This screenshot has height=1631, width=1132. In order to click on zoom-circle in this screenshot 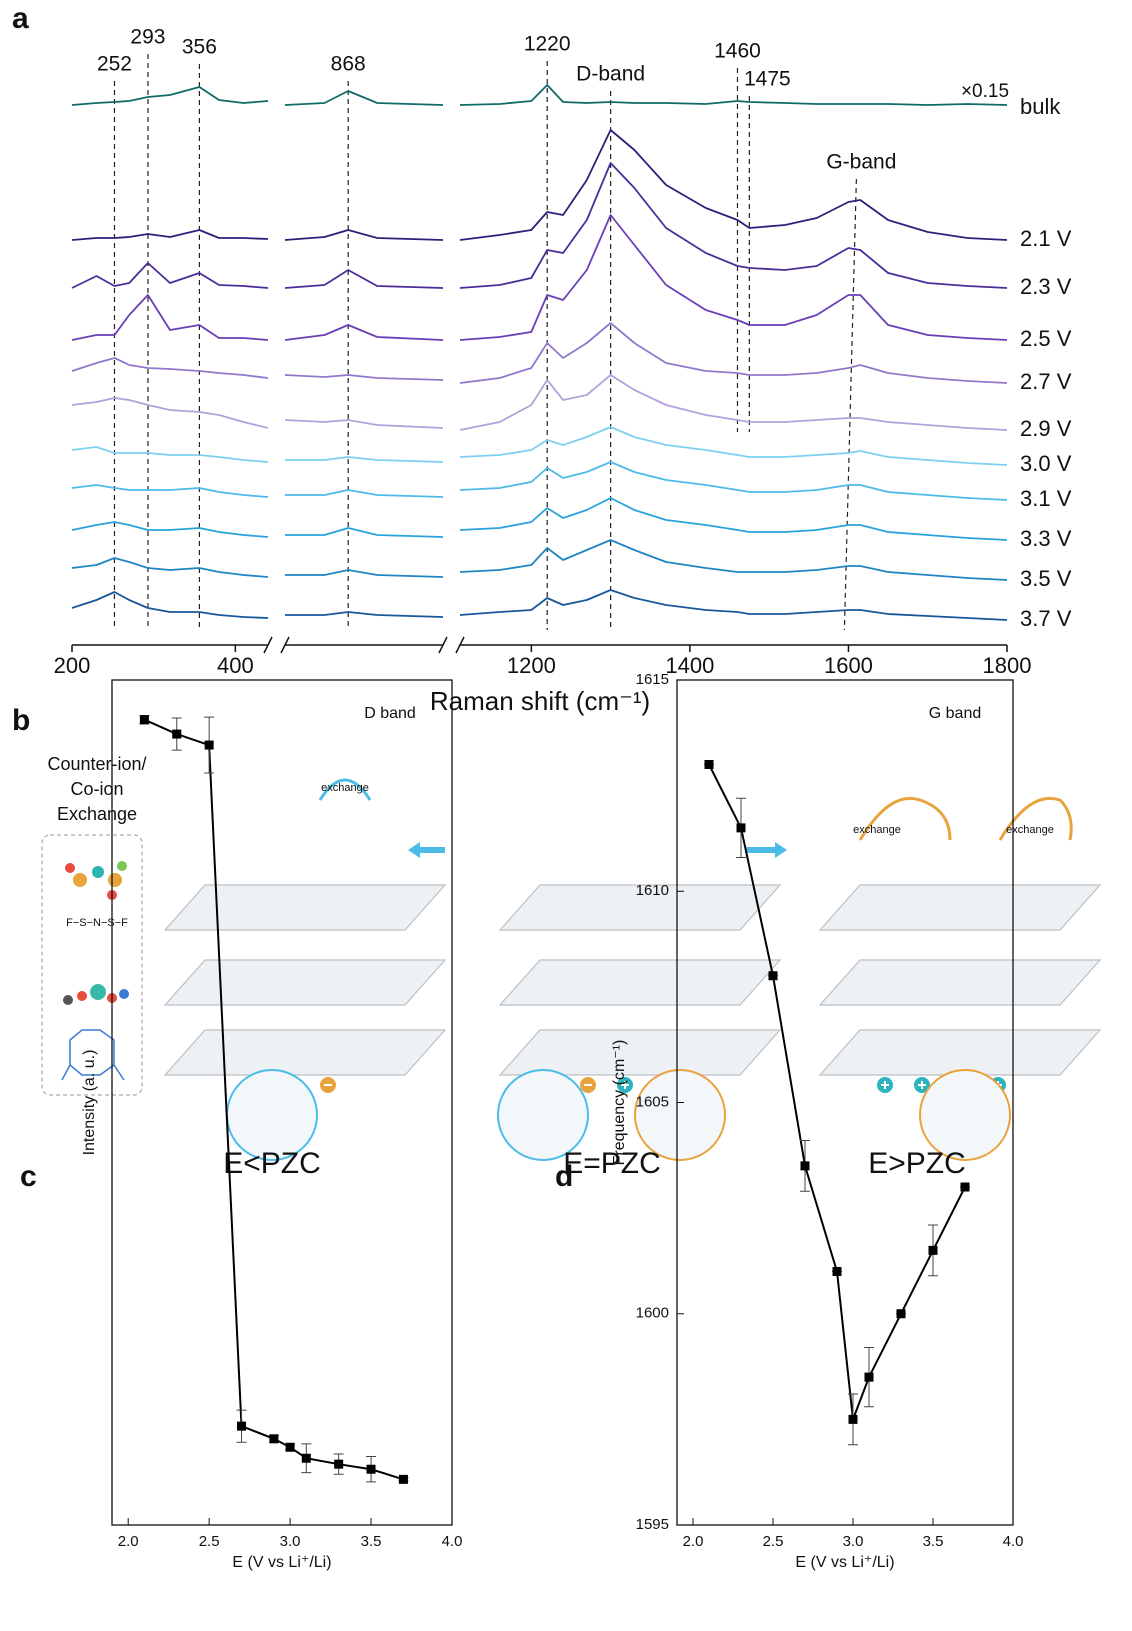, I will do `click(543, 1115)`.